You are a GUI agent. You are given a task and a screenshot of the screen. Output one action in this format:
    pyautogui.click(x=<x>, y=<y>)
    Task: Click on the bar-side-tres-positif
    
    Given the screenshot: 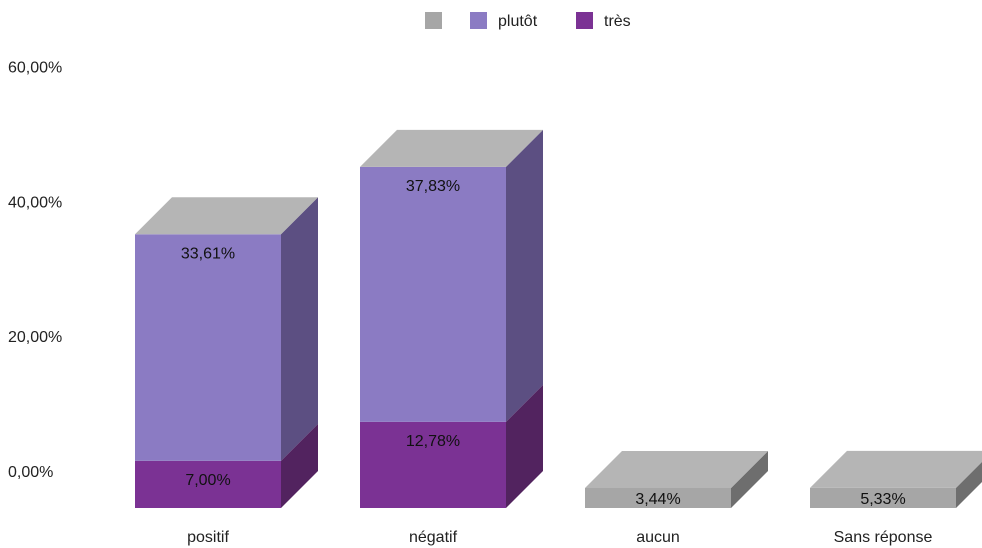 What is the action you would take?
    pyautogui.click(x=299, y=465)
    